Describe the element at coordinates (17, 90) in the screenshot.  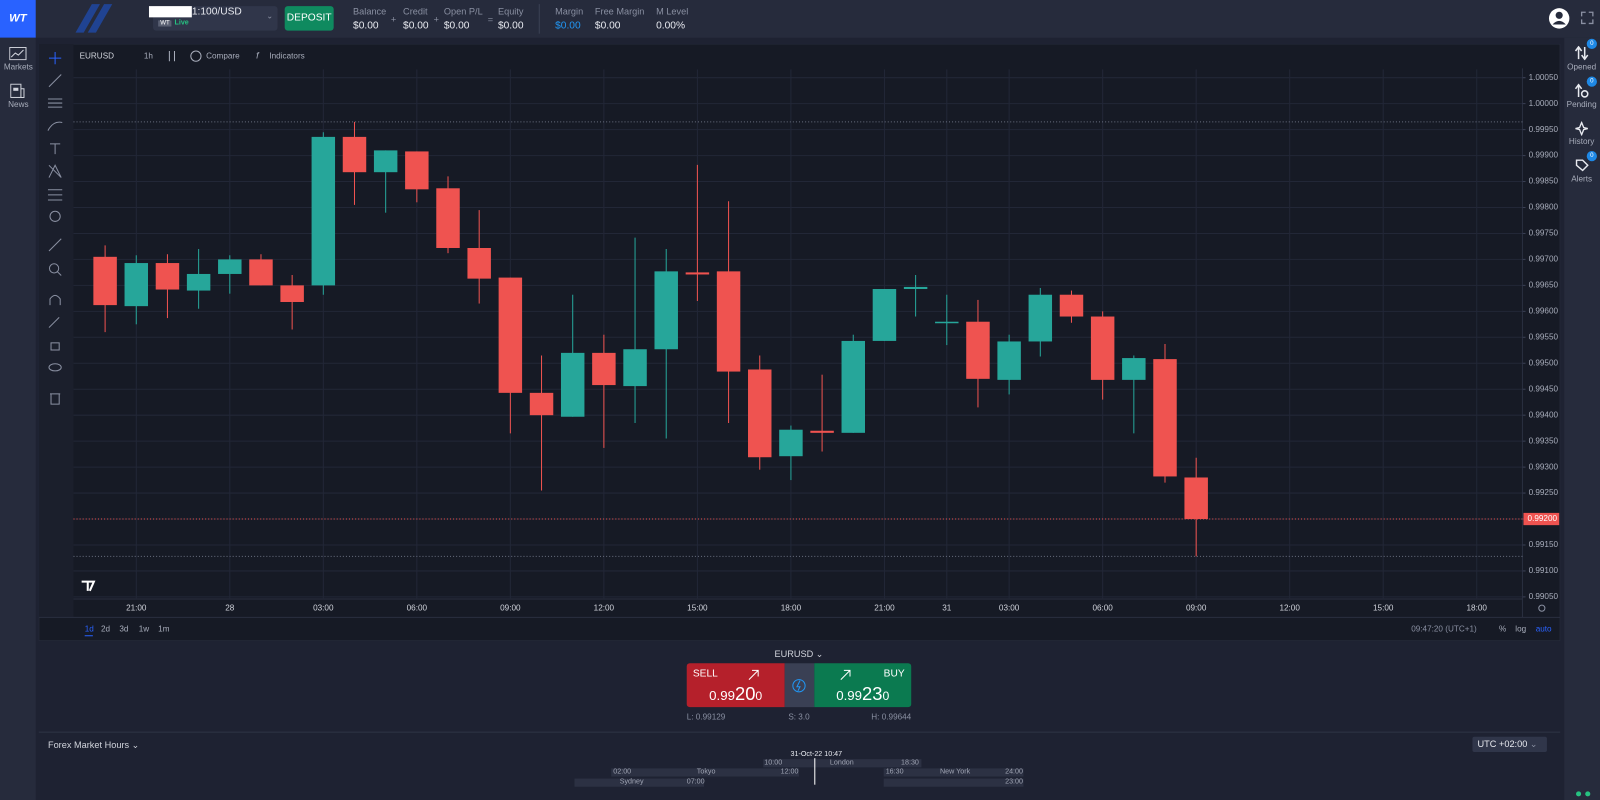
I see `news-icon` at that location.